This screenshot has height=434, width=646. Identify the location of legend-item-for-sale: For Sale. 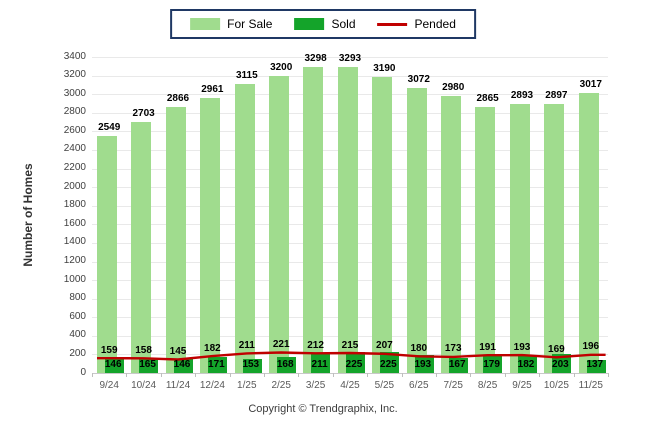
(231, 24).